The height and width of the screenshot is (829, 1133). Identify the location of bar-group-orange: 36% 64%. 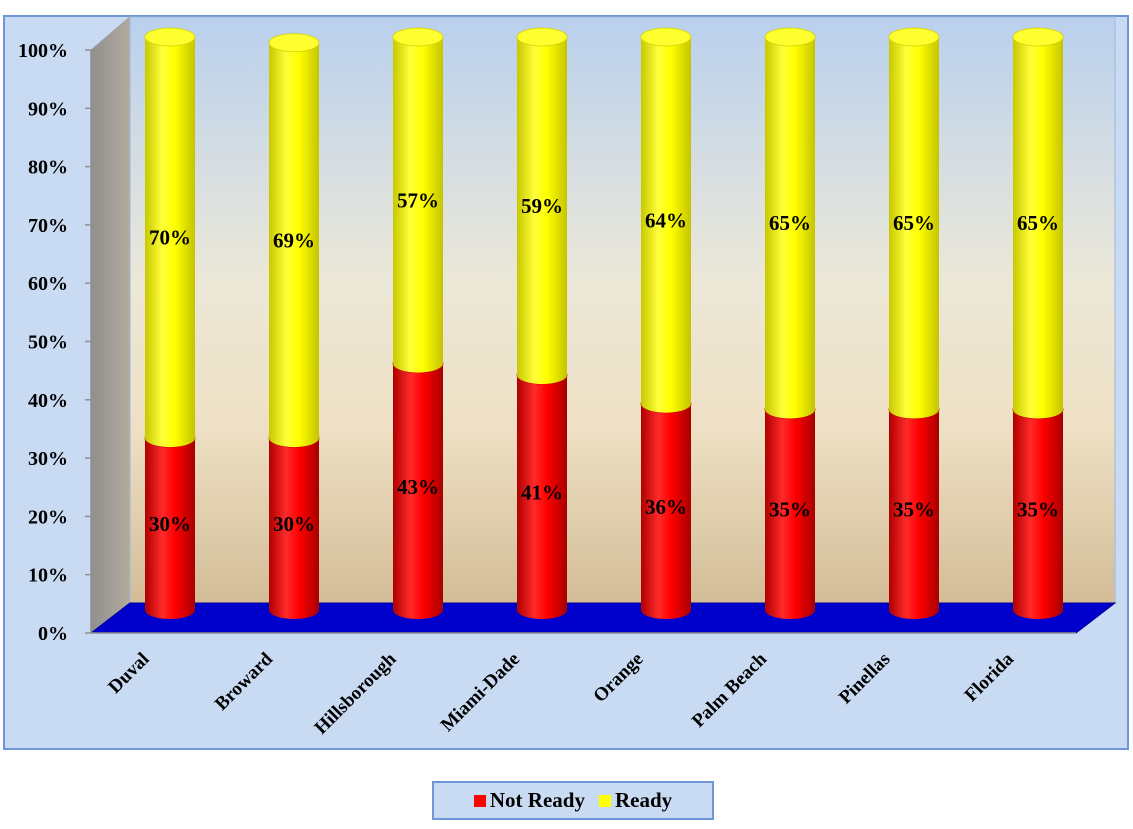
(666, 323).